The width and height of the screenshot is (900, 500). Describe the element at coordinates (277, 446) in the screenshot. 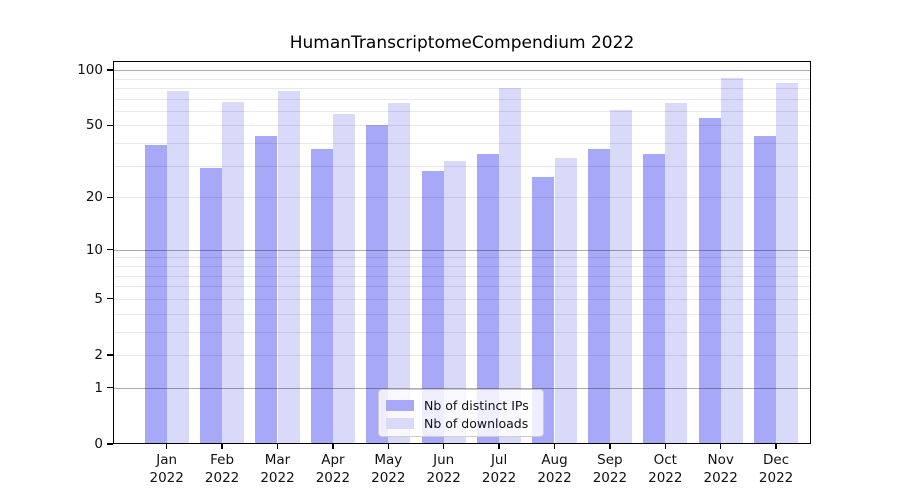

I see `x-tick-mark-mar` at that location.